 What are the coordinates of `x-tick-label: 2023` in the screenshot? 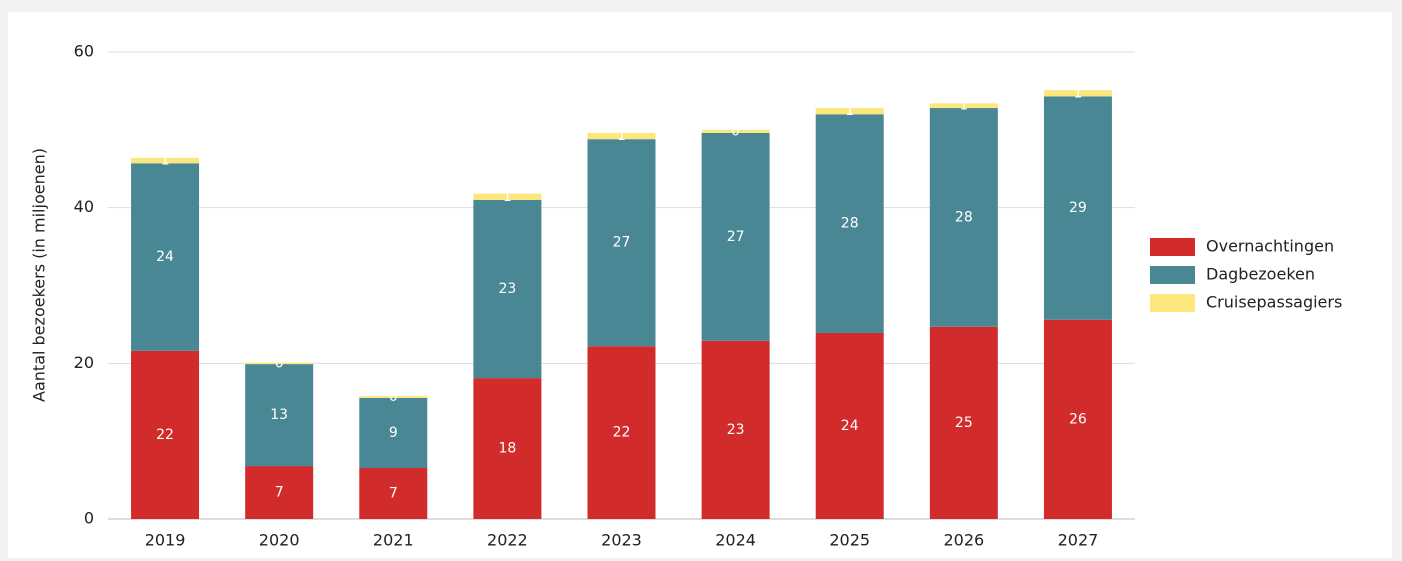 It's located at (621, 540).